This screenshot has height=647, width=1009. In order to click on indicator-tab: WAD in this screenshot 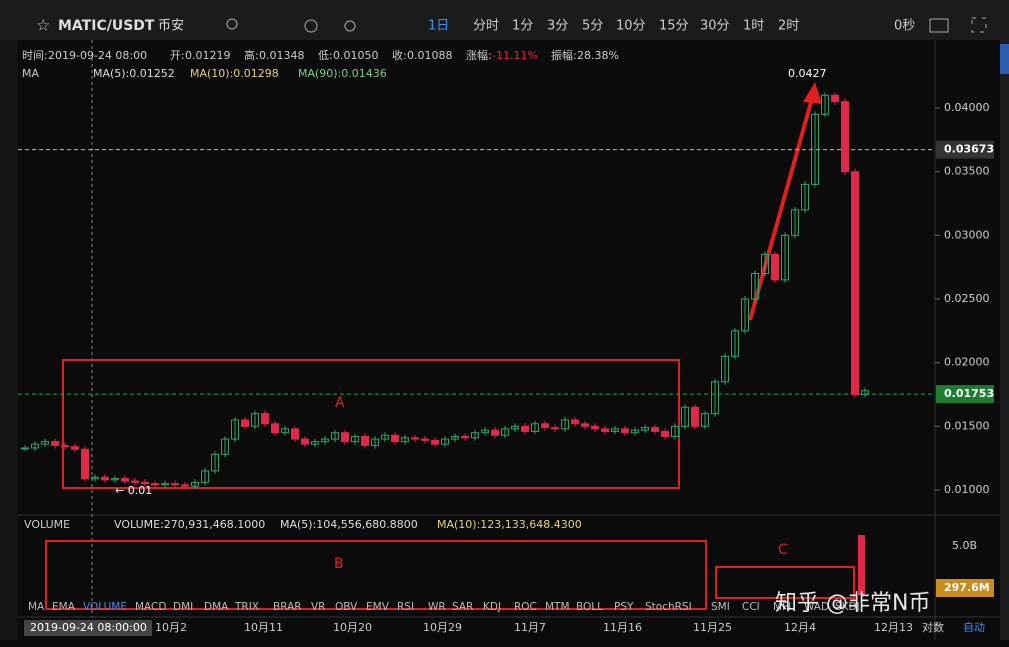, I will do `click(816, 607)`.